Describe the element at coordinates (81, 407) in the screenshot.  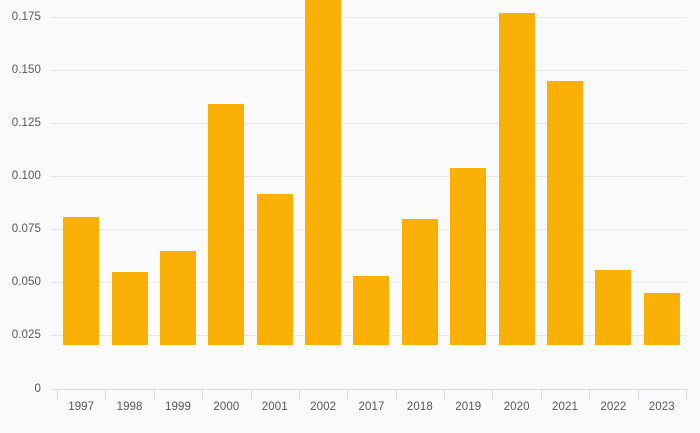
I see `x-axis-tick-label: 1997` at that location.